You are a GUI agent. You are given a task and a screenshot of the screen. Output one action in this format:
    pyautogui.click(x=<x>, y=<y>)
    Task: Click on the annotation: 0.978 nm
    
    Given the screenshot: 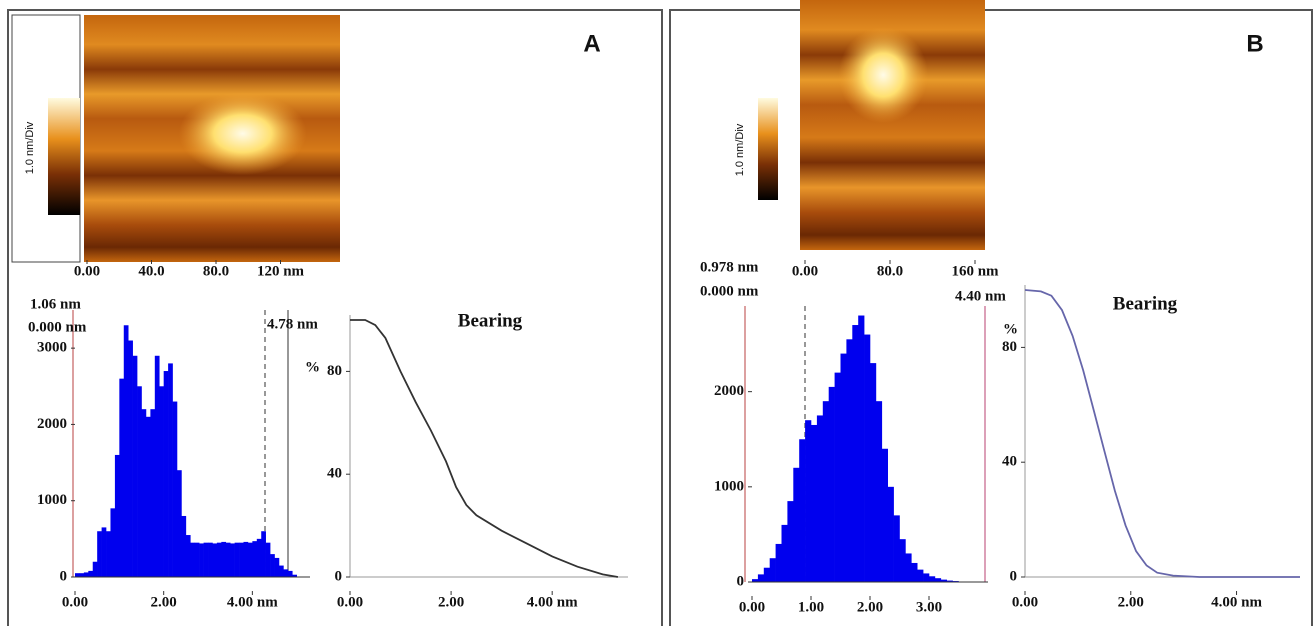 What is the action you would take?
    pyautogui.click(x=729, y=267)
    